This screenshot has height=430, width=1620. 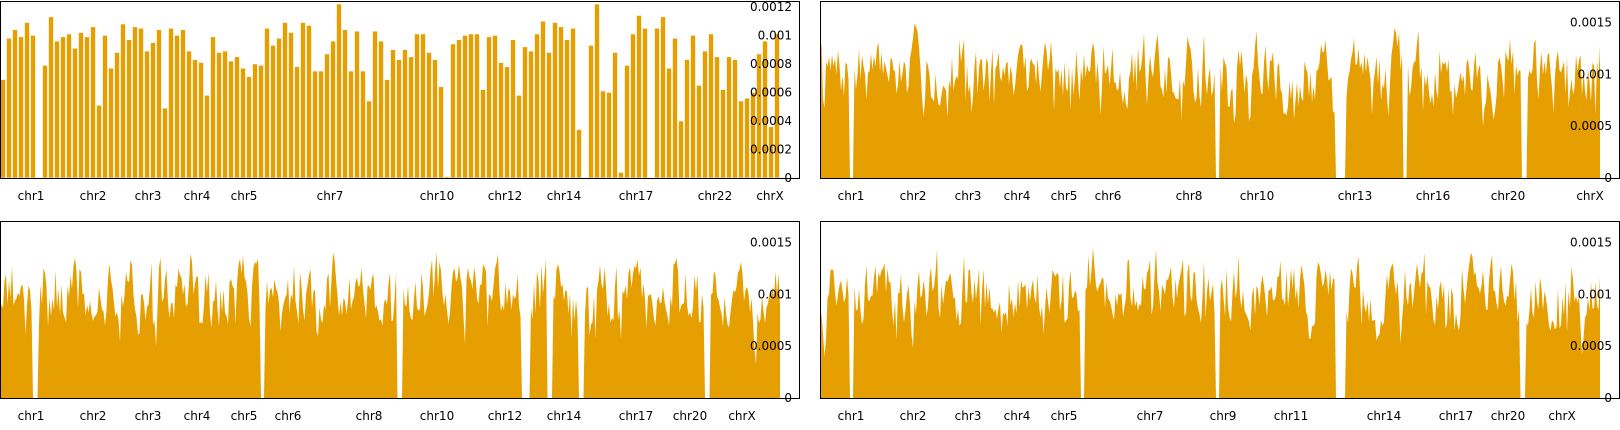 I want to click on chromosome-label: chr17, so click(x=636, y=416).